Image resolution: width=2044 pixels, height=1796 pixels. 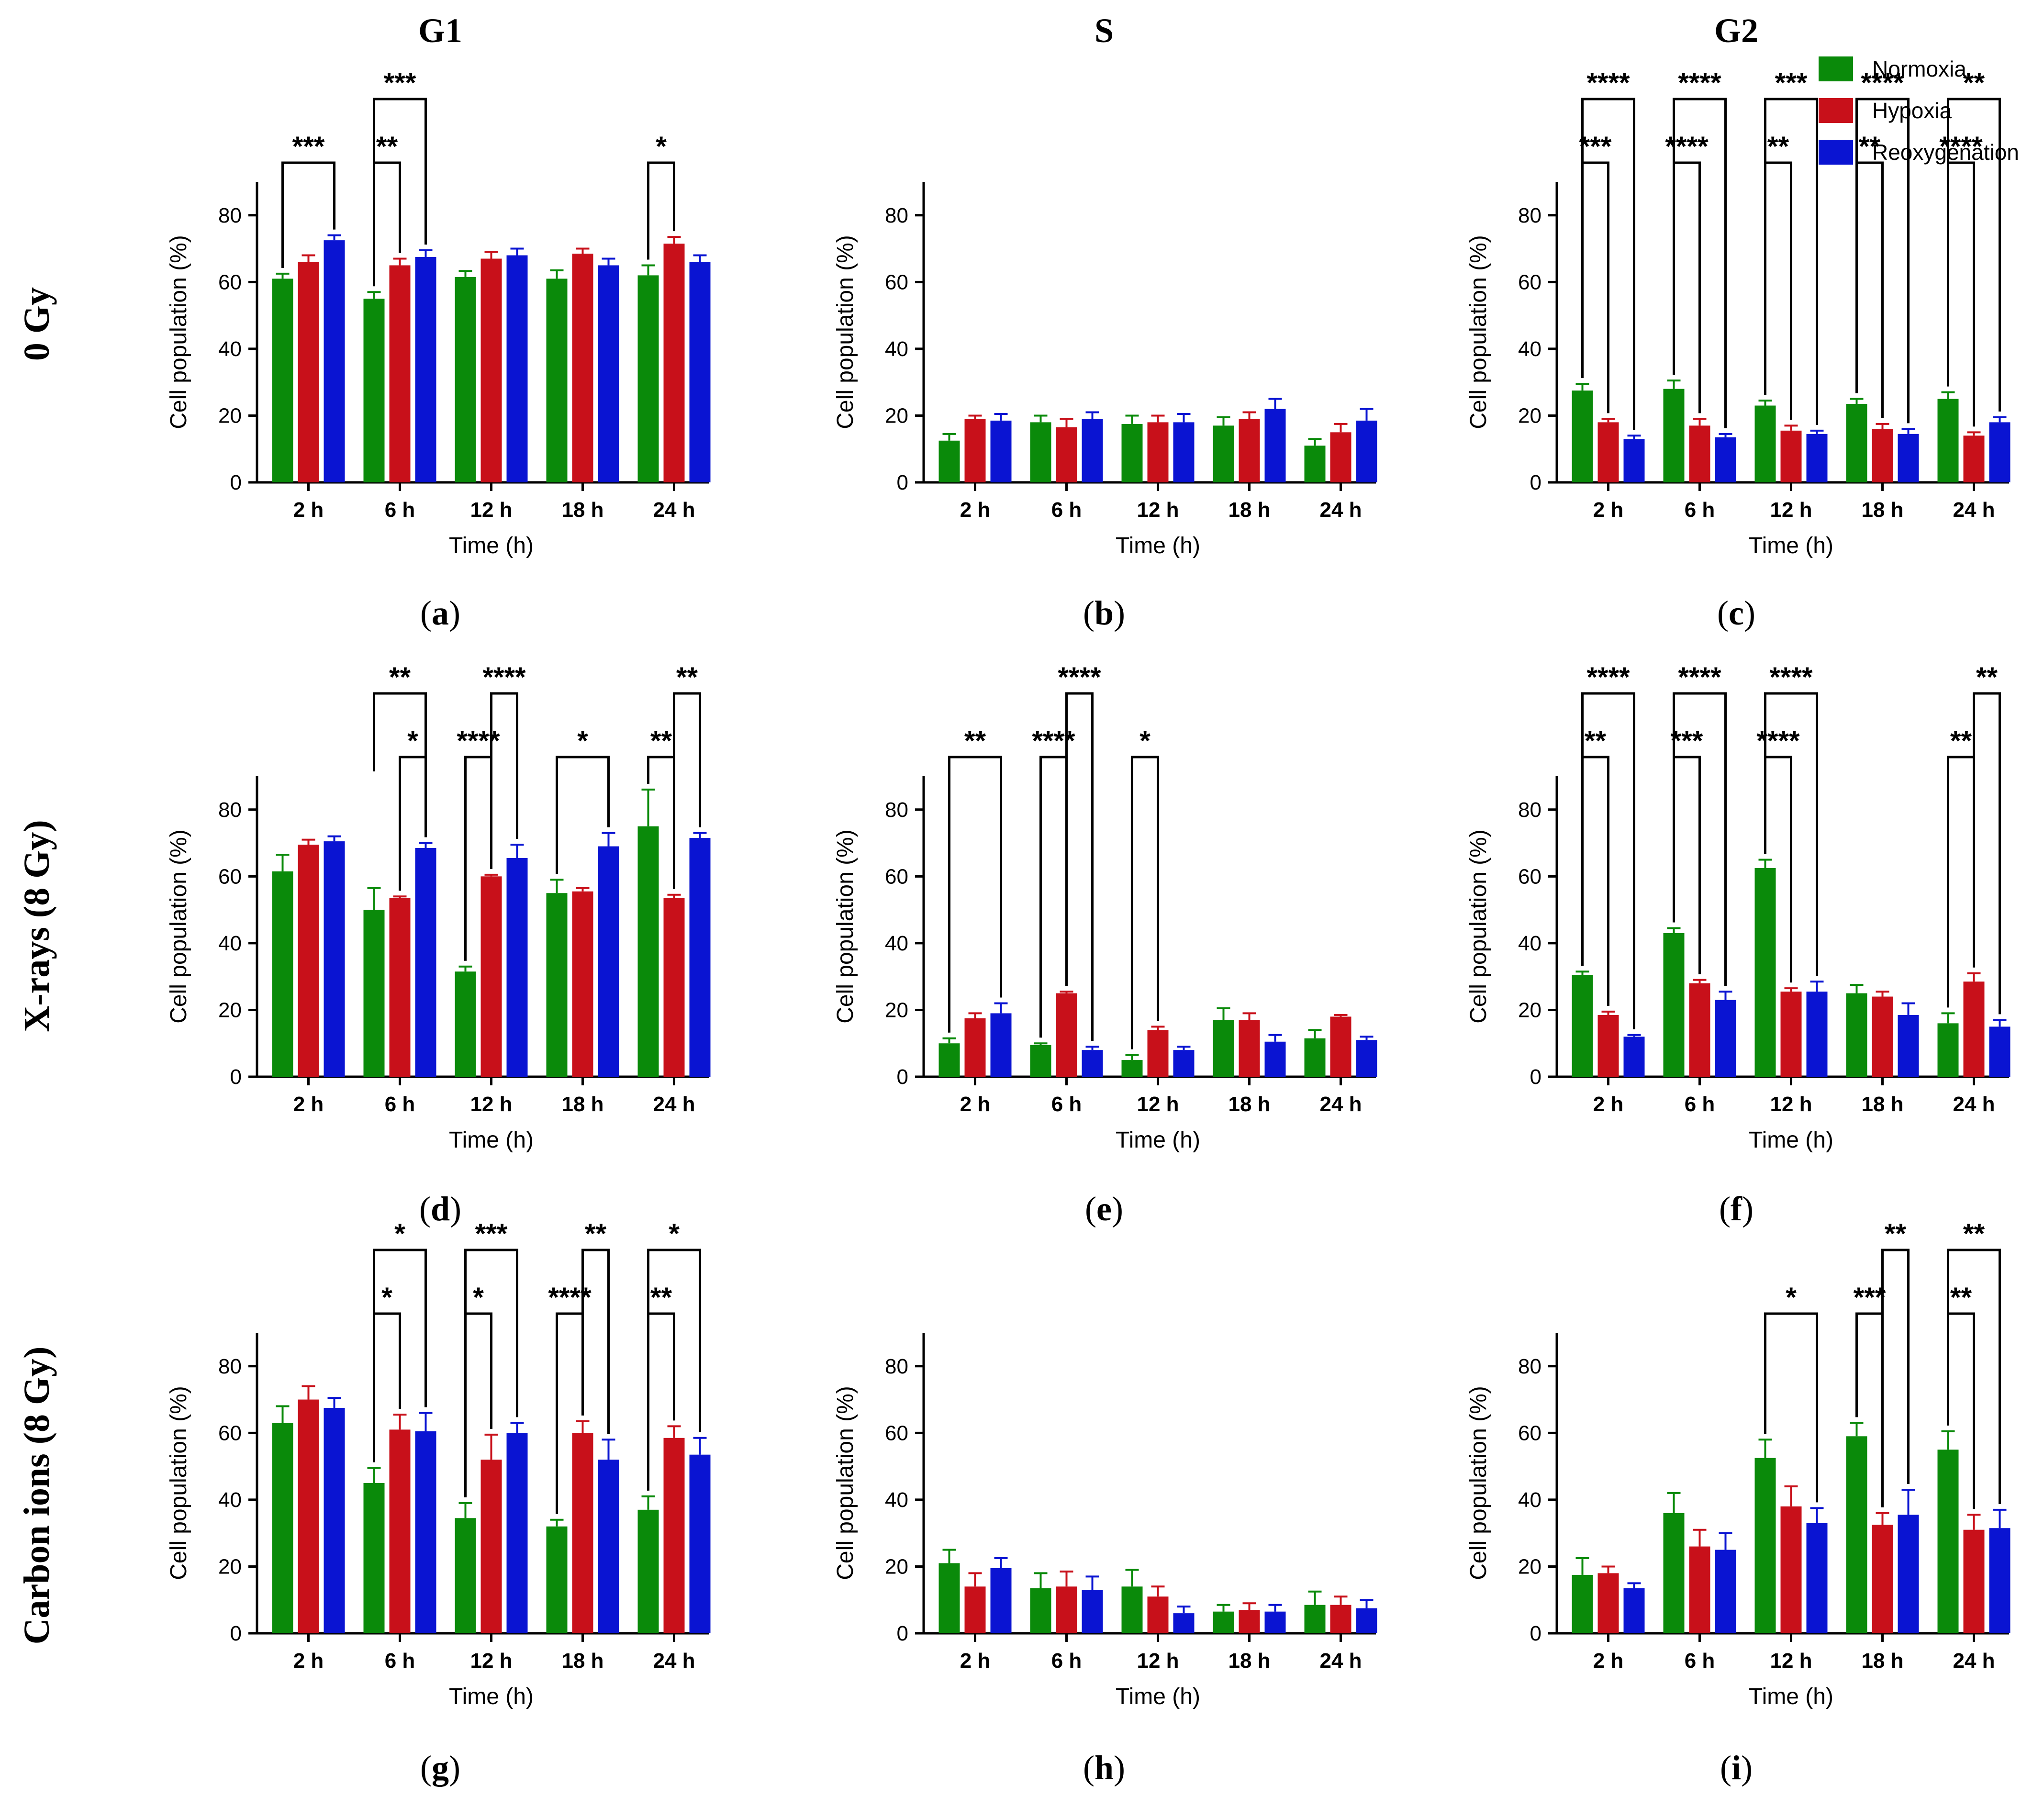 I want to click on legend-label-hypoxia: Hypoxia, so click(x=1912, y=111).